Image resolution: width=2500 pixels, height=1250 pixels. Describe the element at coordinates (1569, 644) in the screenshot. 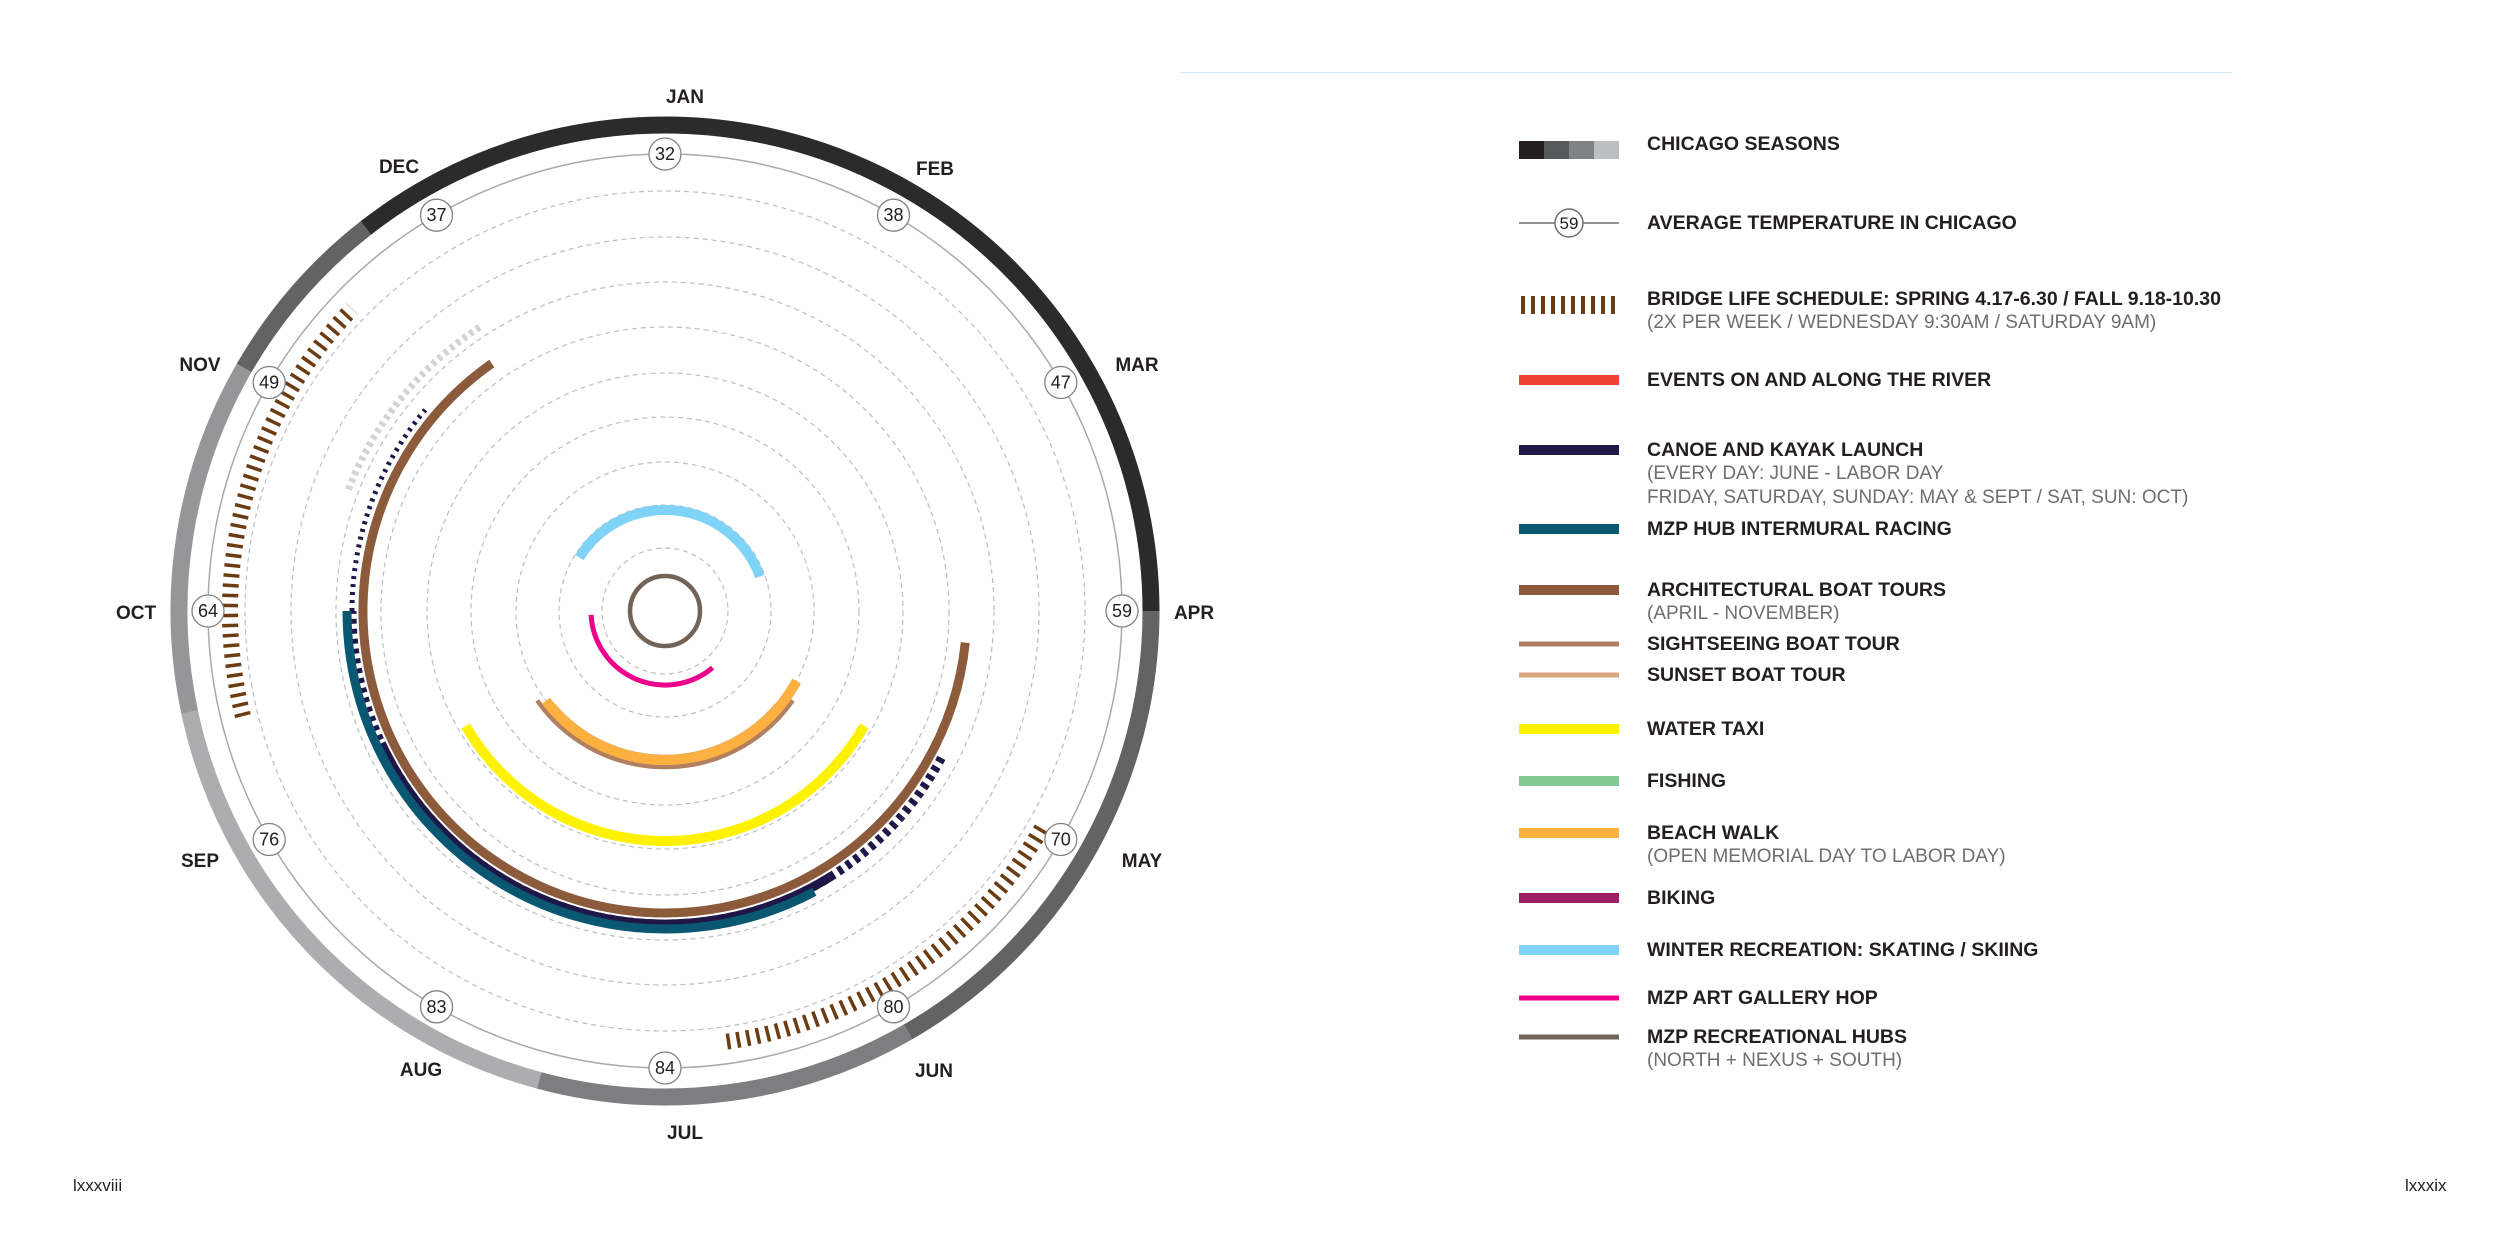

I see `sightseeing-swatch` at that location.